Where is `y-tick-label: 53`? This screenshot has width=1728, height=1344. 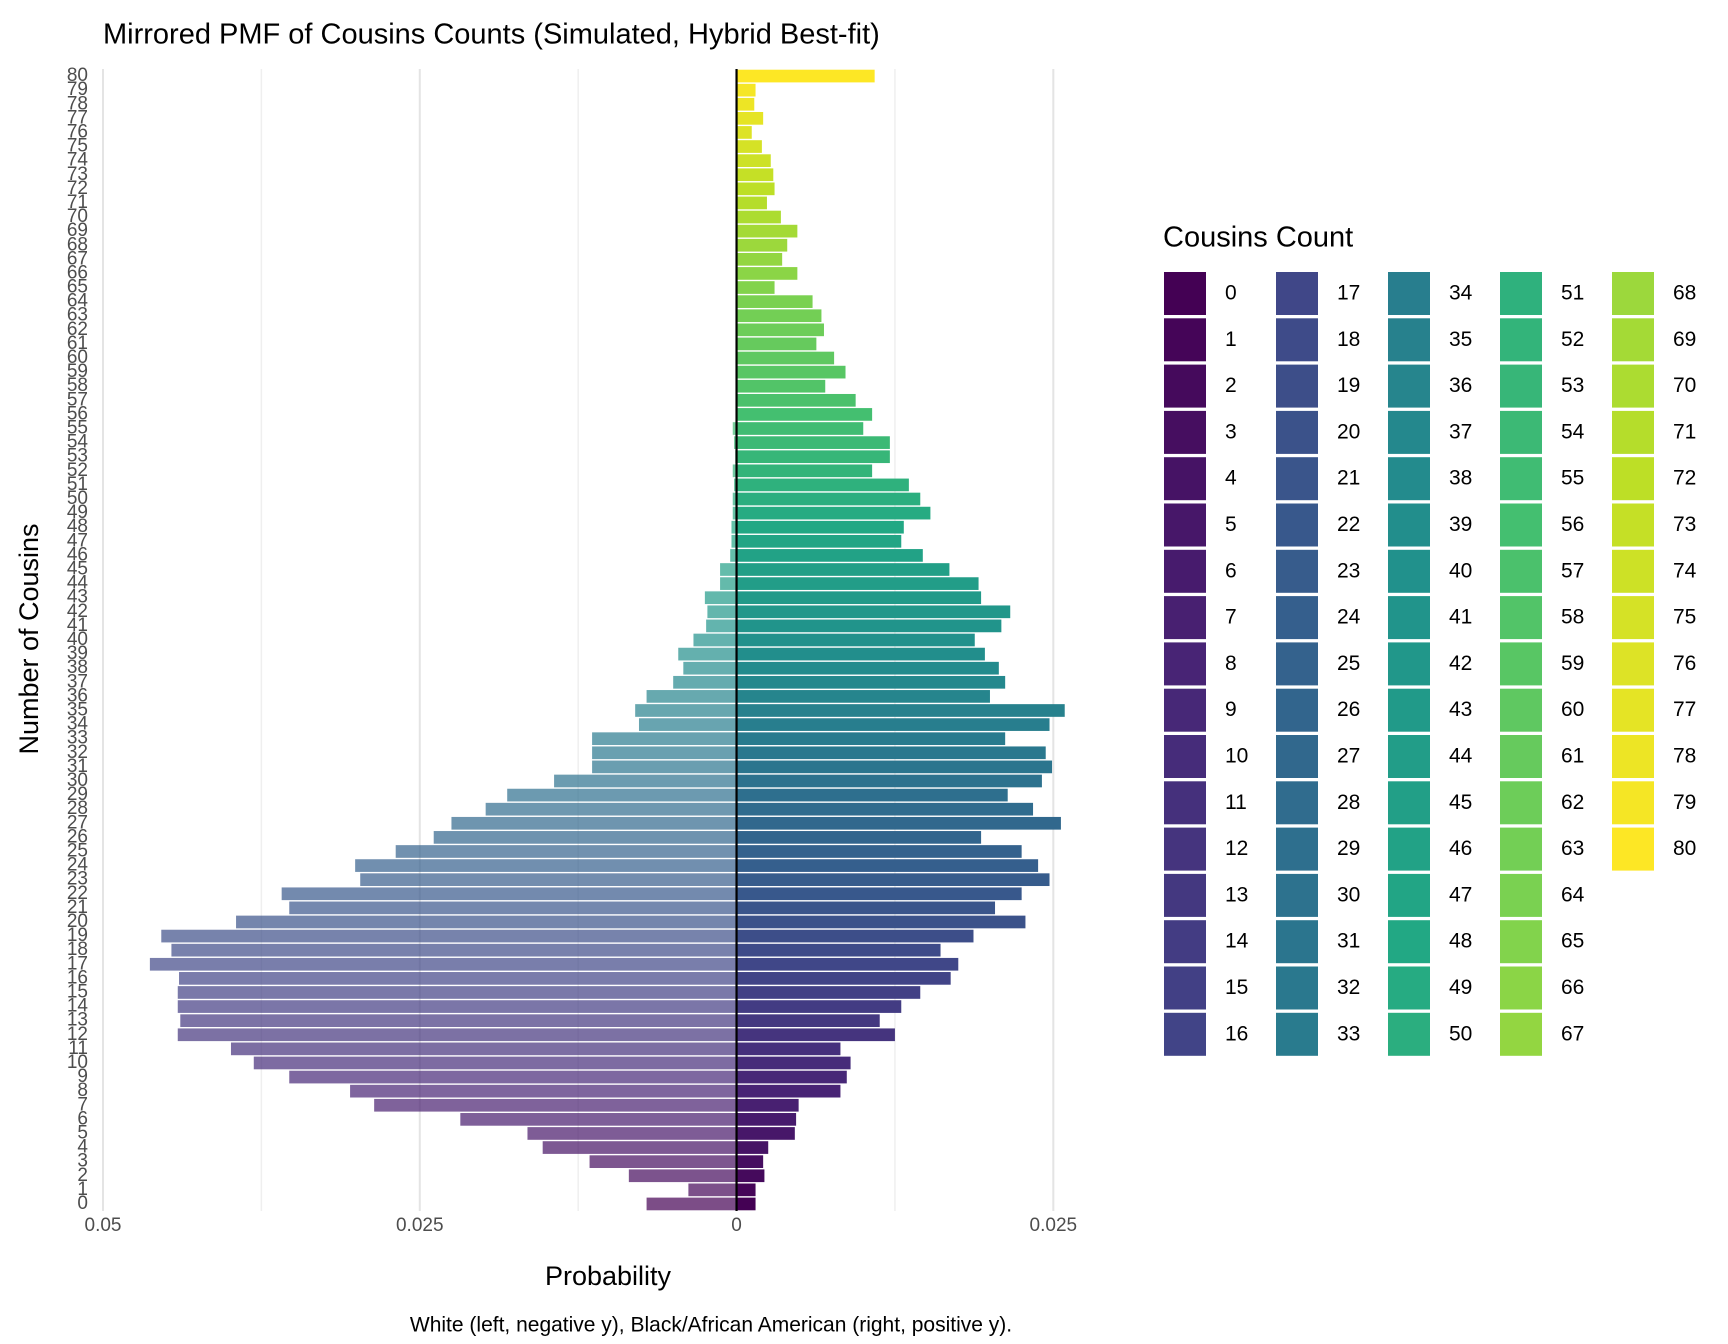
y-tick-label: 53 is located at coordinates (77, 456).